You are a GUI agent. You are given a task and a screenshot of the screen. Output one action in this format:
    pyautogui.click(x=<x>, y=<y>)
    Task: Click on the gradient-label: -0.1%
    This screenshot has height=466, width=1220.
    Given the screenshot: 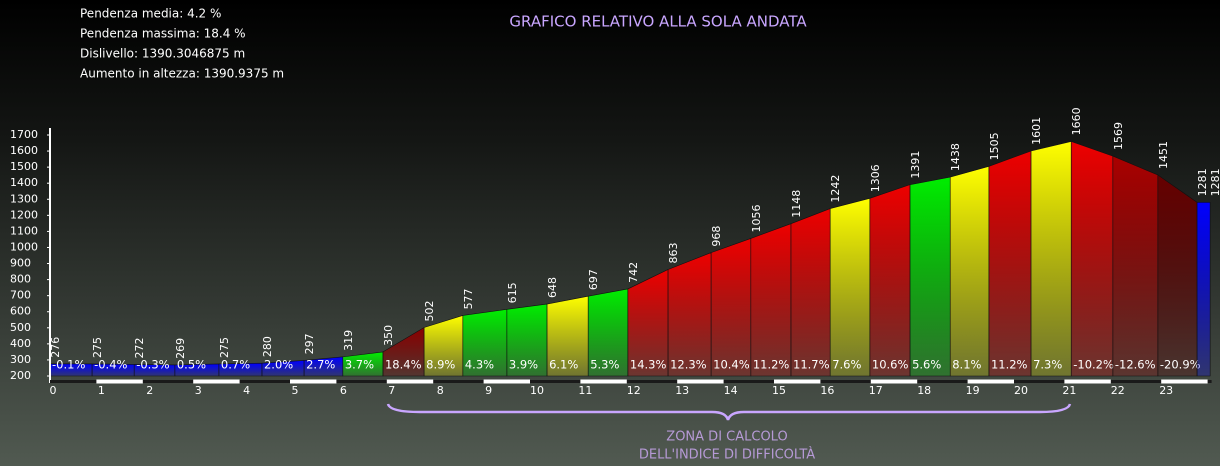 What is the action you would take?
    pyautogui.click(x=68, y=365)
    